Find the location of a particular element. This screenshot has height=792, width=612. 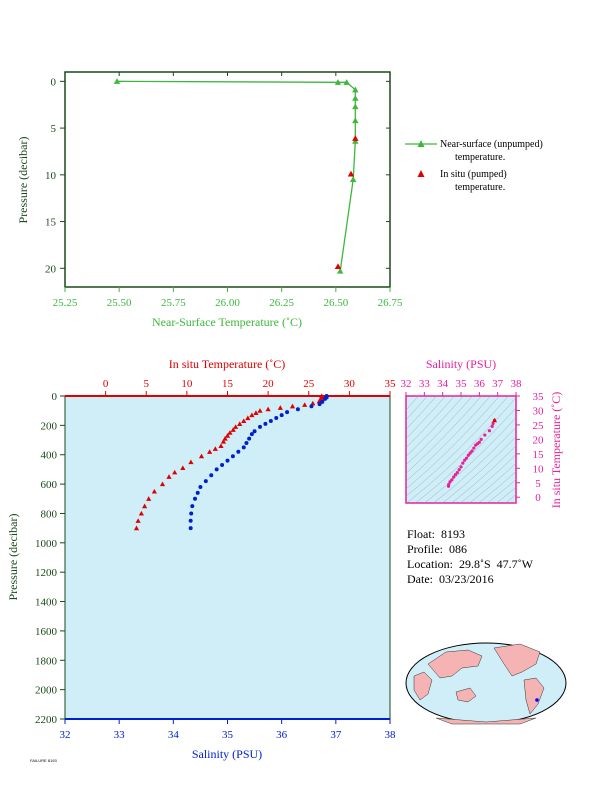

pressure-tick-label: 400 is located at coordinates (49, 456).